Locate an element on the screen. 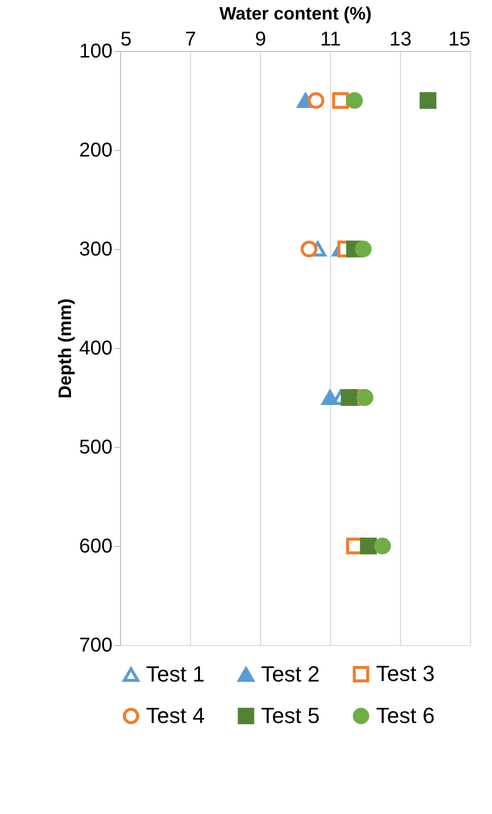 The height and width of the screenshot is (814, 492). y-tick-label: 500 is located at coordinates (95, 447).